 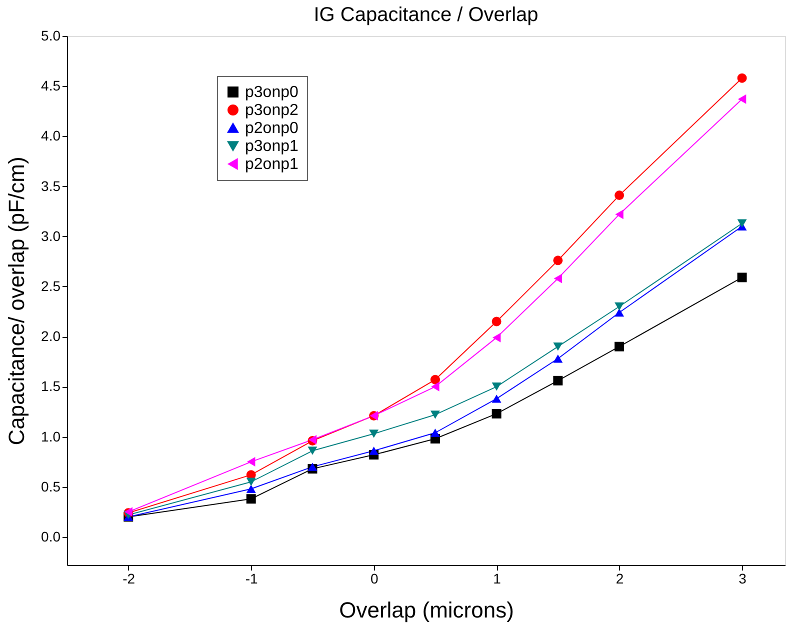 What do you see at coordinates (426, 15) in the screenshot?
I see `chart-title: IG Capacitance / Overlap` at bounding box center [426, 15].